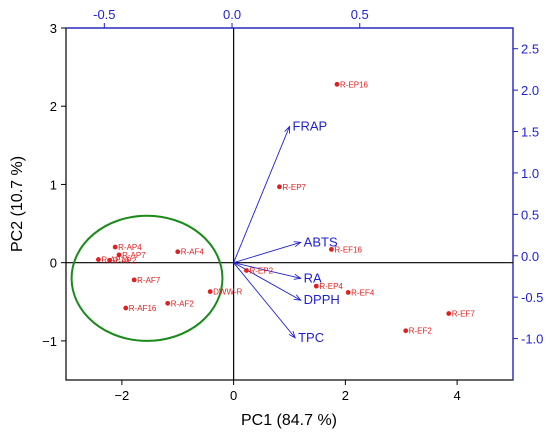  I want to click on point-r-af2, so click(168, 303).